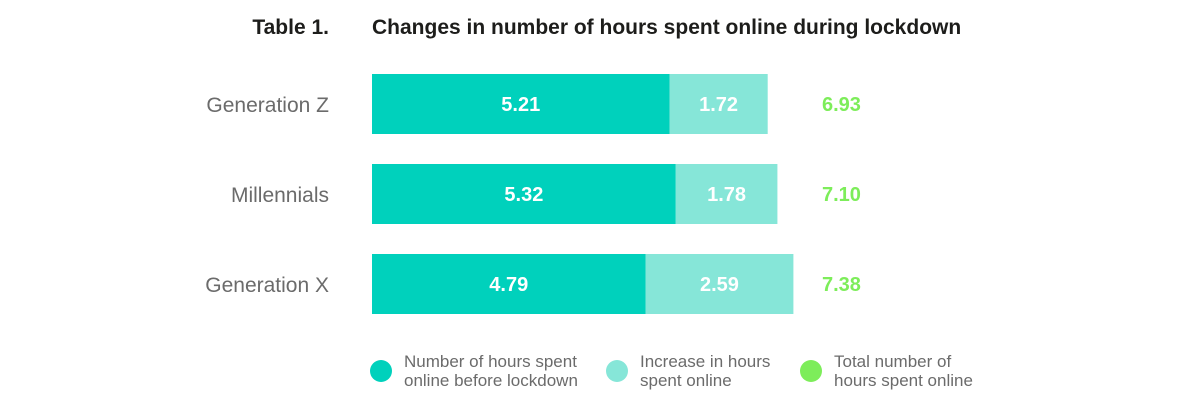 Image resolution: width=1200 pixels, height=414 pixels. I want to click on data-label-increase-generation-x: 2.59, so click(719, 285).